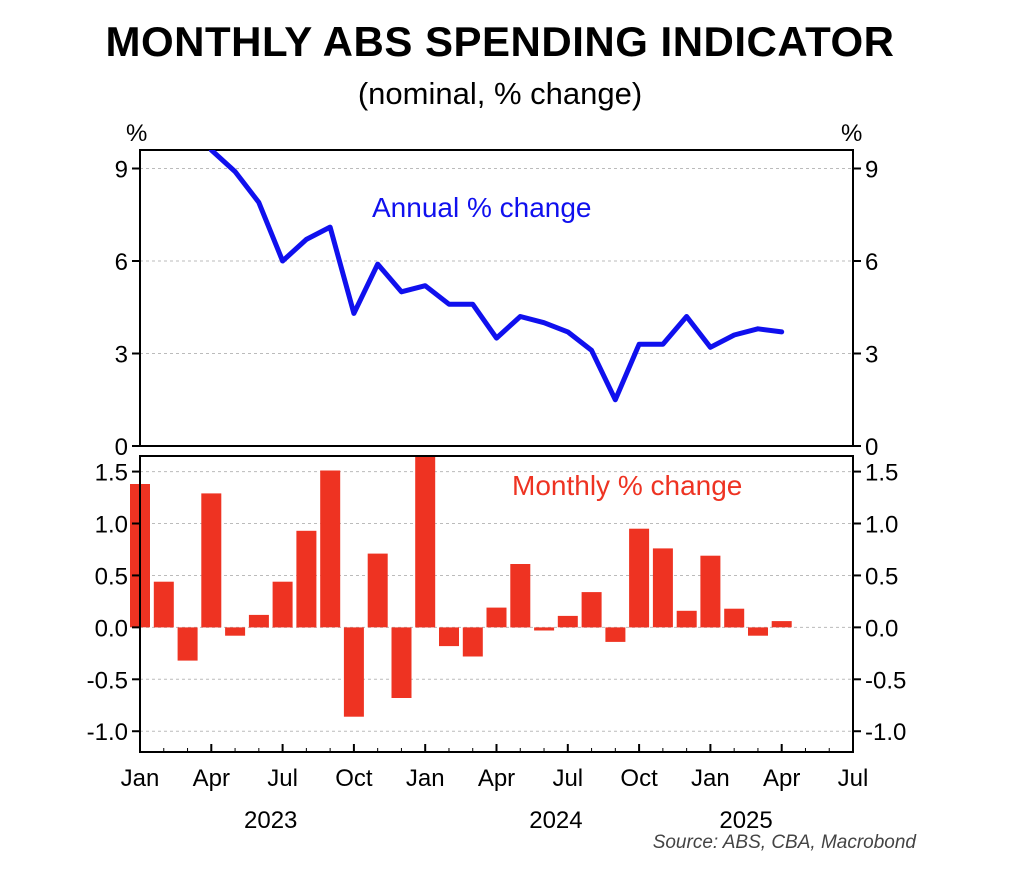 The height and width of the screenshot is (879, 1024). I want to click on monthly-series-label: Monthly % change, so click(627, 485).